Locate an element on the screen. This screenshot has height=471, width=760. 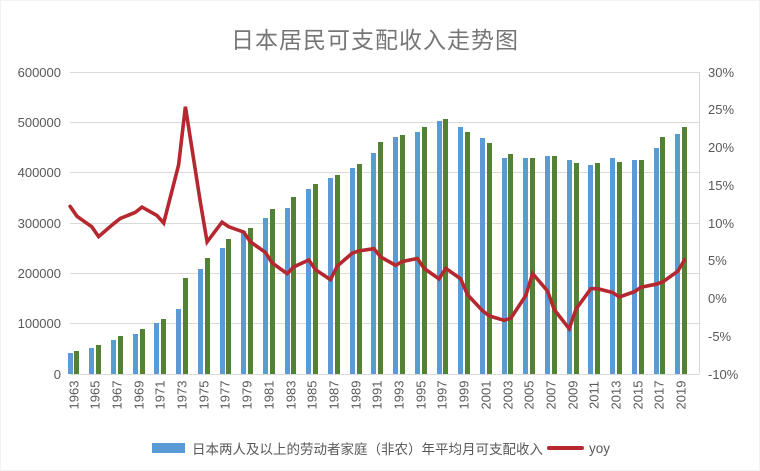
bar-1989 is located at coordinates (352, 271).